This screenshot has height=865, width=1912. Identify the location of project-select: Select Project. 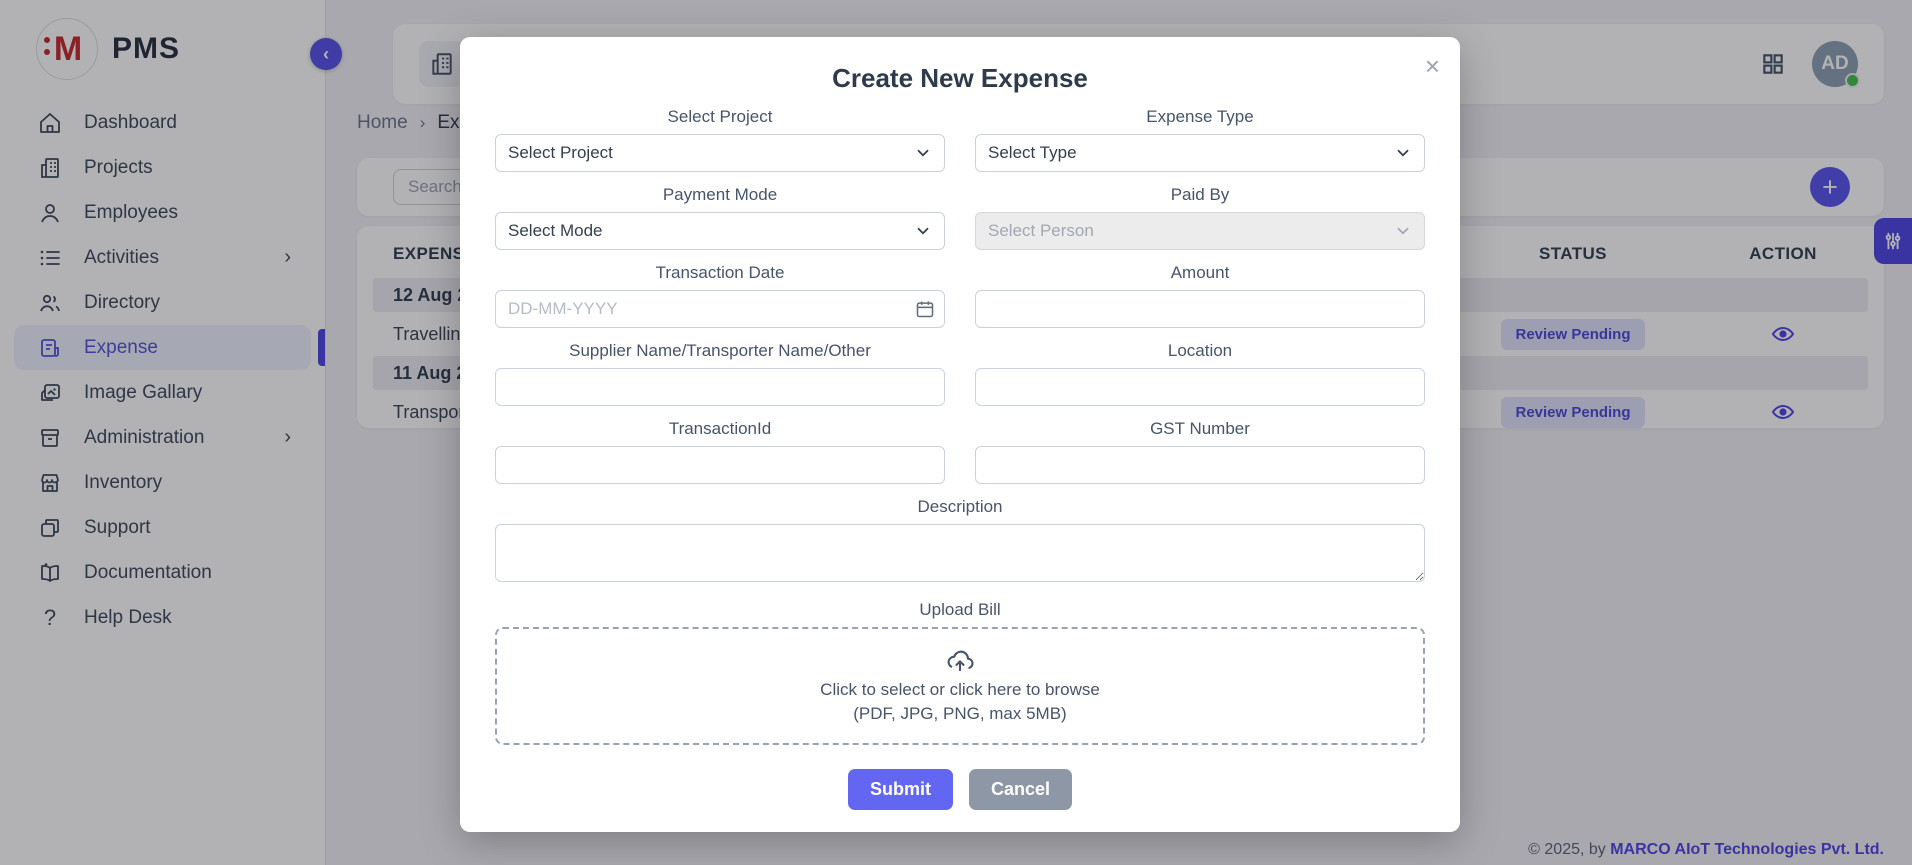
(720, 153).